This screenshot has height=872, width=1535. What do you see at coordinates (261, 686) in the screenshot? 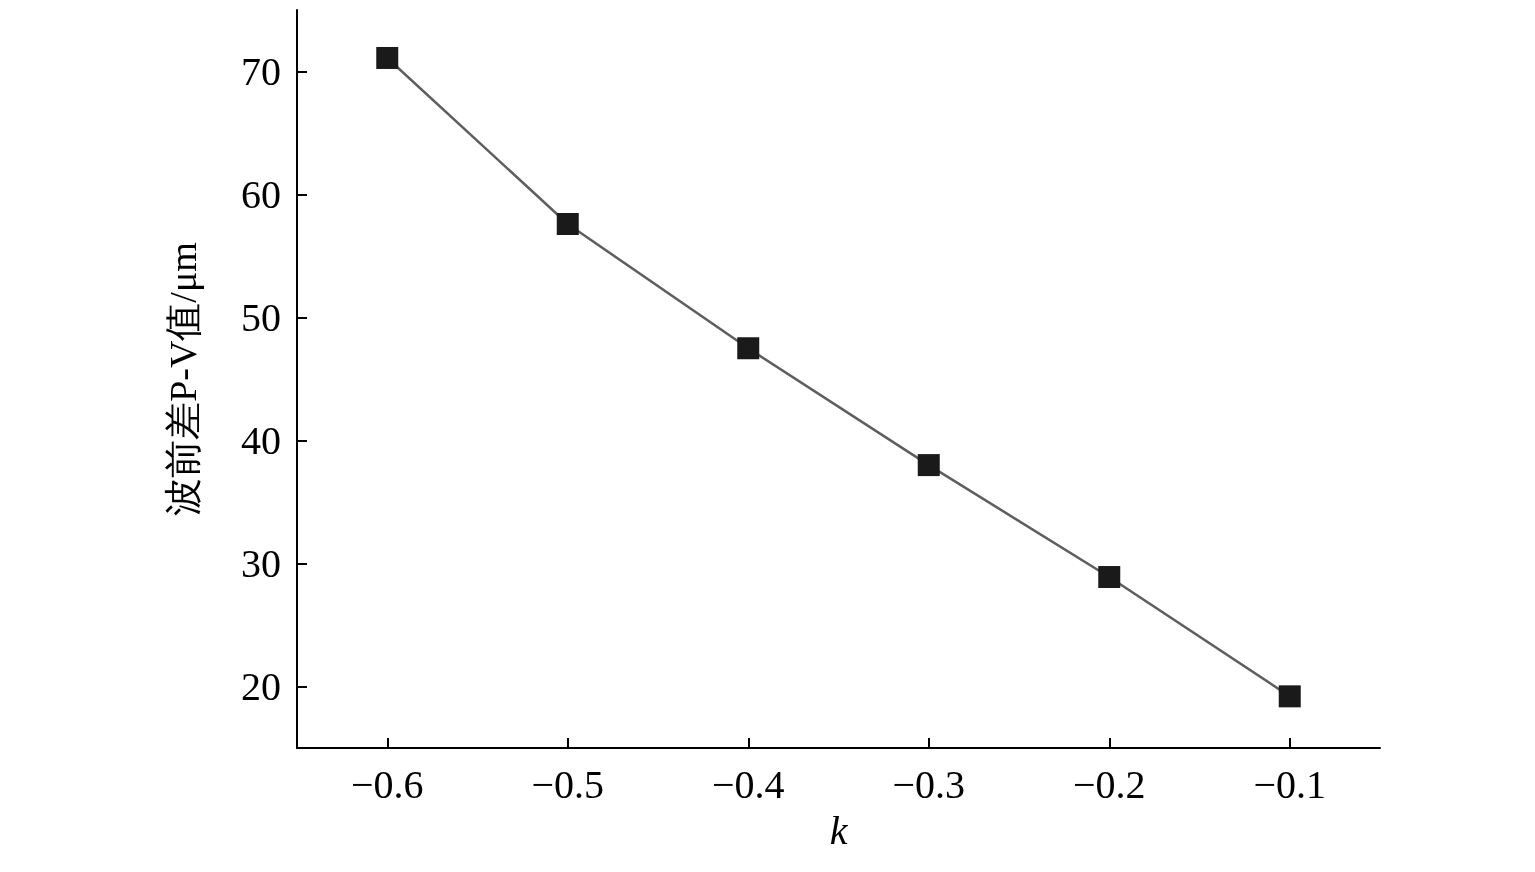
I see `y-tick-label: 20` at bounding box center [261, 686].